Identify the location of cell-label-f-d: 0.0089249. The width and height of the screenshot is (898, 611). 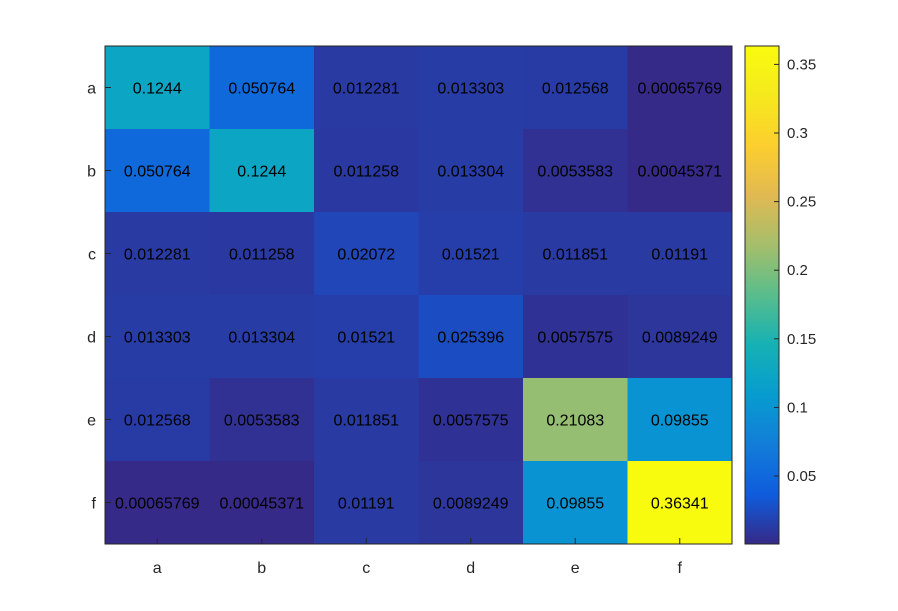
(471, 504).